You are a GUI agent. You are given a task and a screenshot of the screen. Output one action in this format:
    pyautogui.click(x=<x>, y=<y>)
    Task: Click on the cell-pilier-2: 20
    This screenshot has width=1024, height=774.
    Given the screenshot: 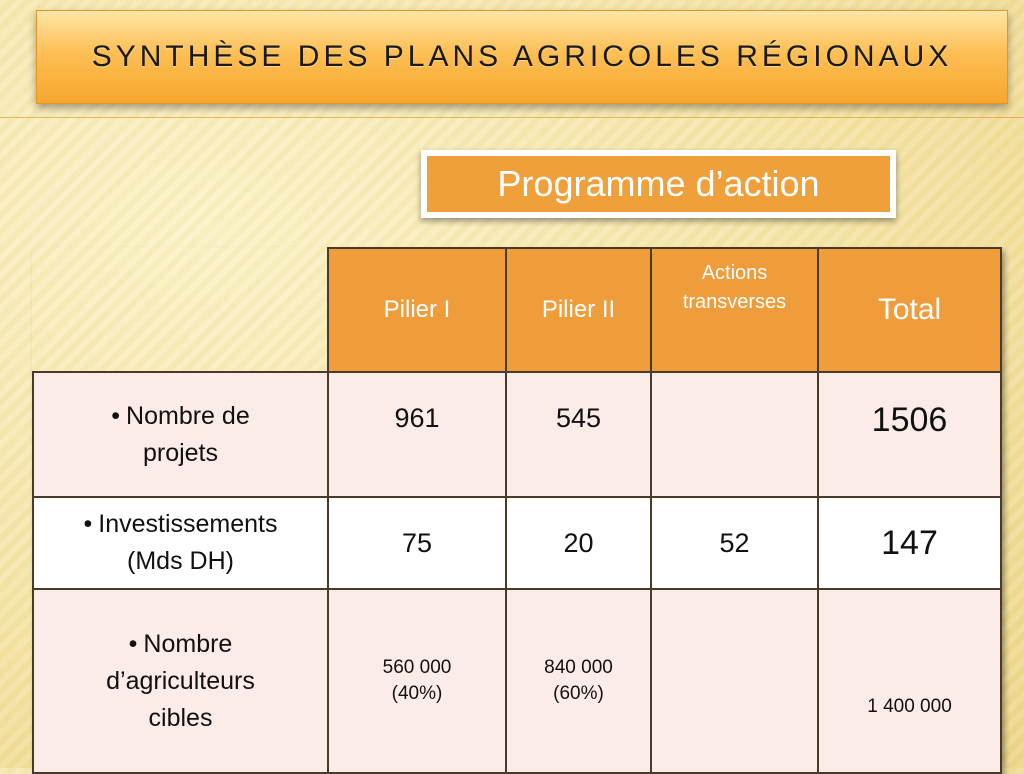 What is the action you would take?
    pyautogui.click(x=578, y=543)
    